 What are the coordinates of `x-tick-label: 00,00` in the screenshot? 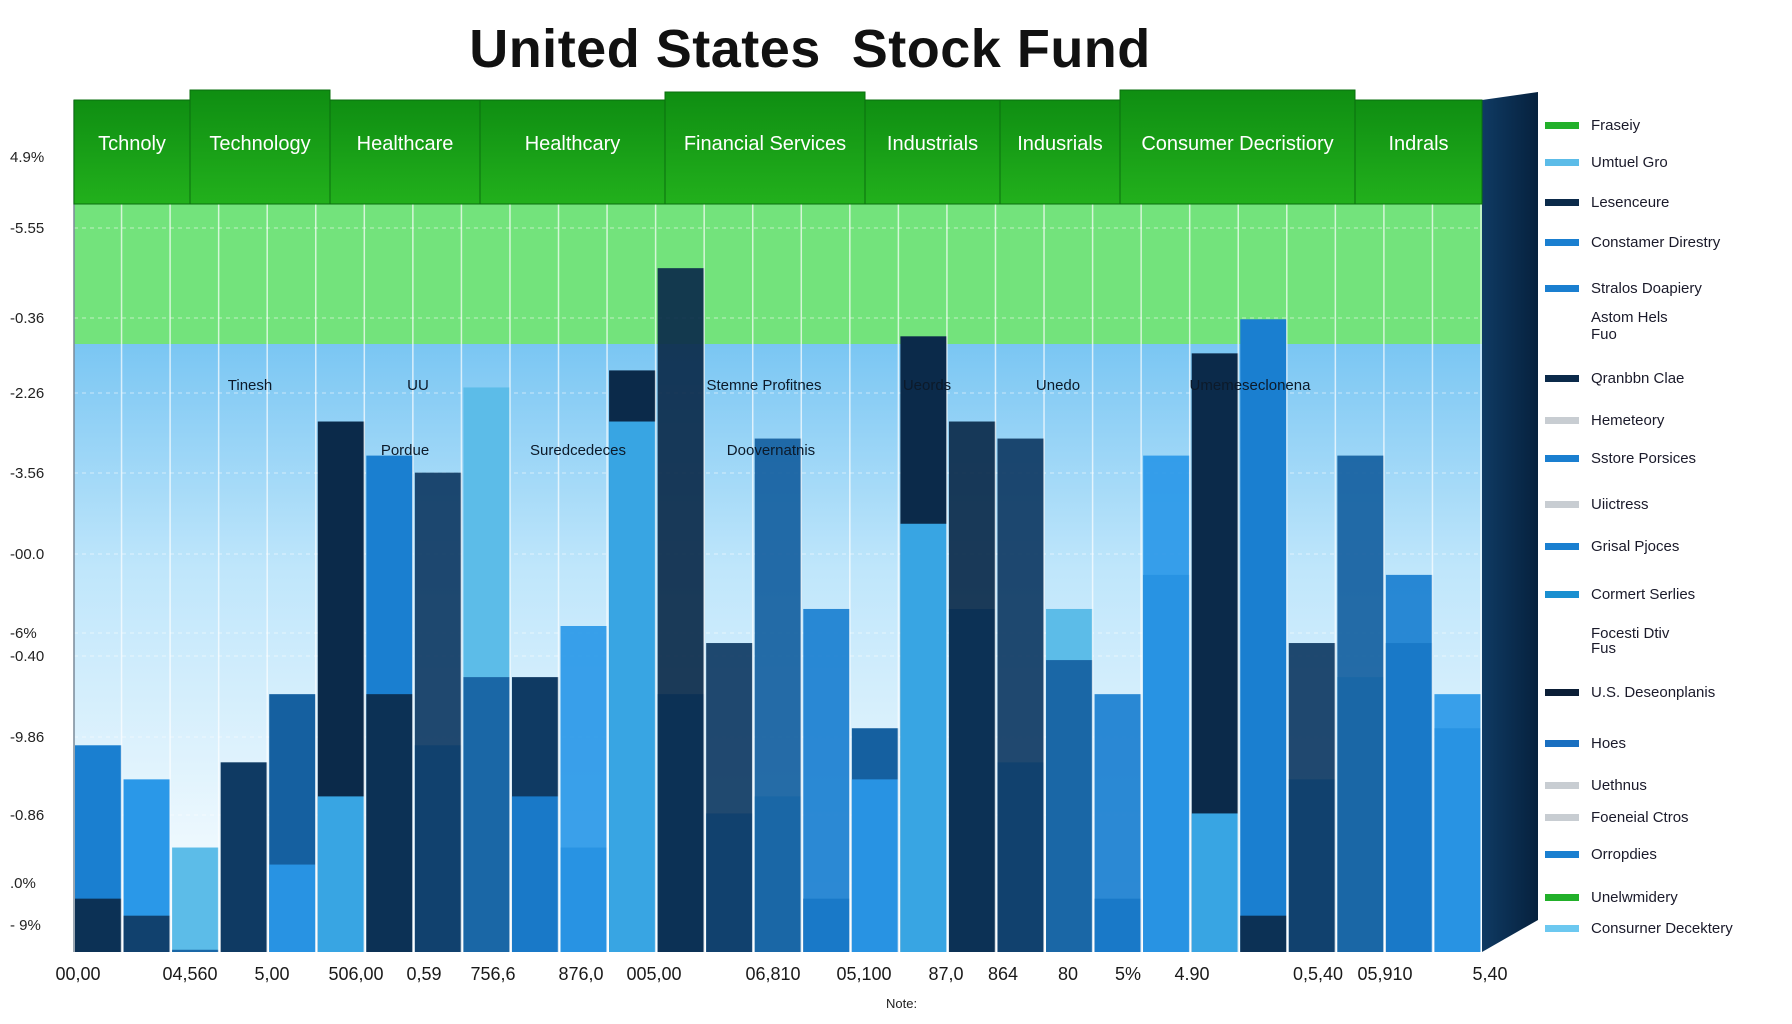 It's located at (77, 974).